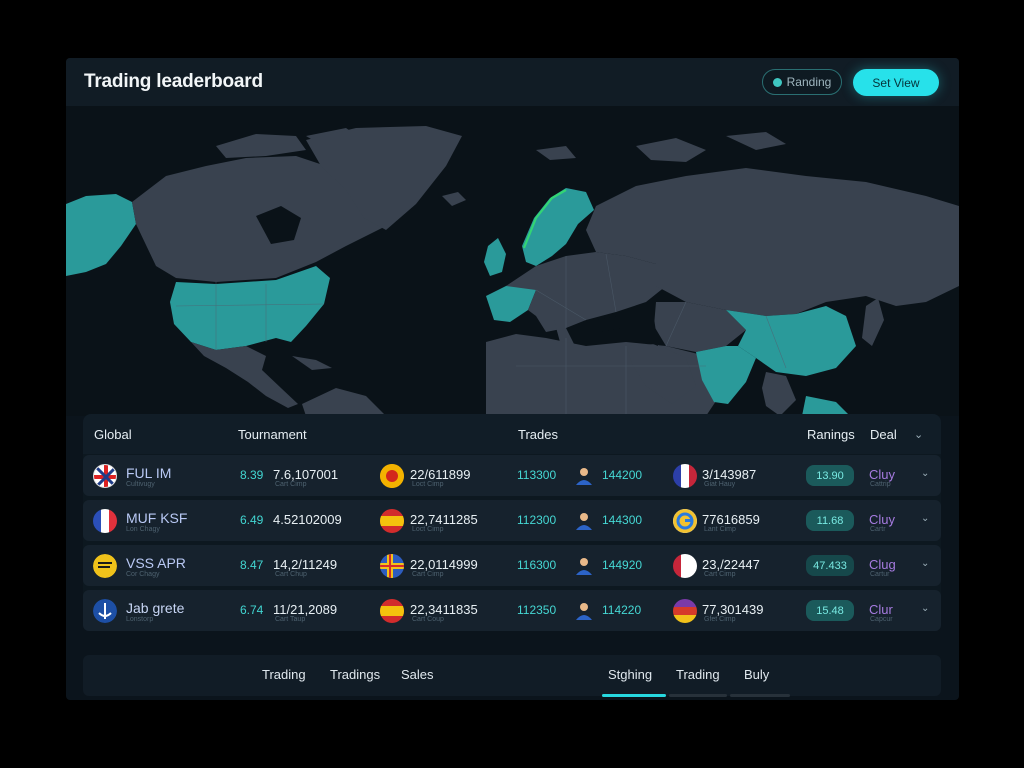 The image size is (1024, 768). I want to click on rank-badge: 11.68, so click(830, 520).